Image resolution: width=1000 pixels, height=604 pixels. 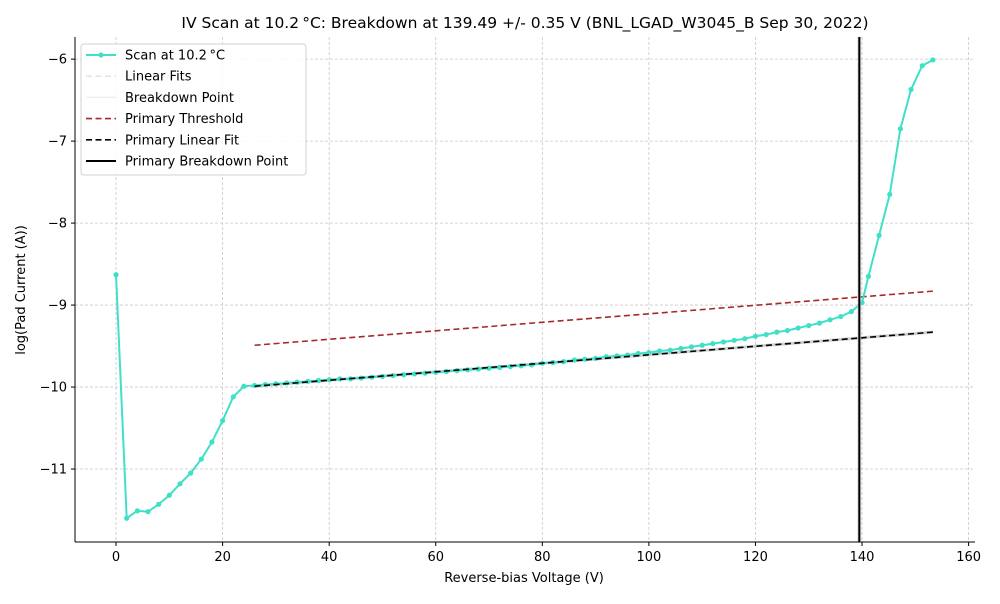 I want to click on legend-entry: Linear Fits, so click(x=139, y=77).